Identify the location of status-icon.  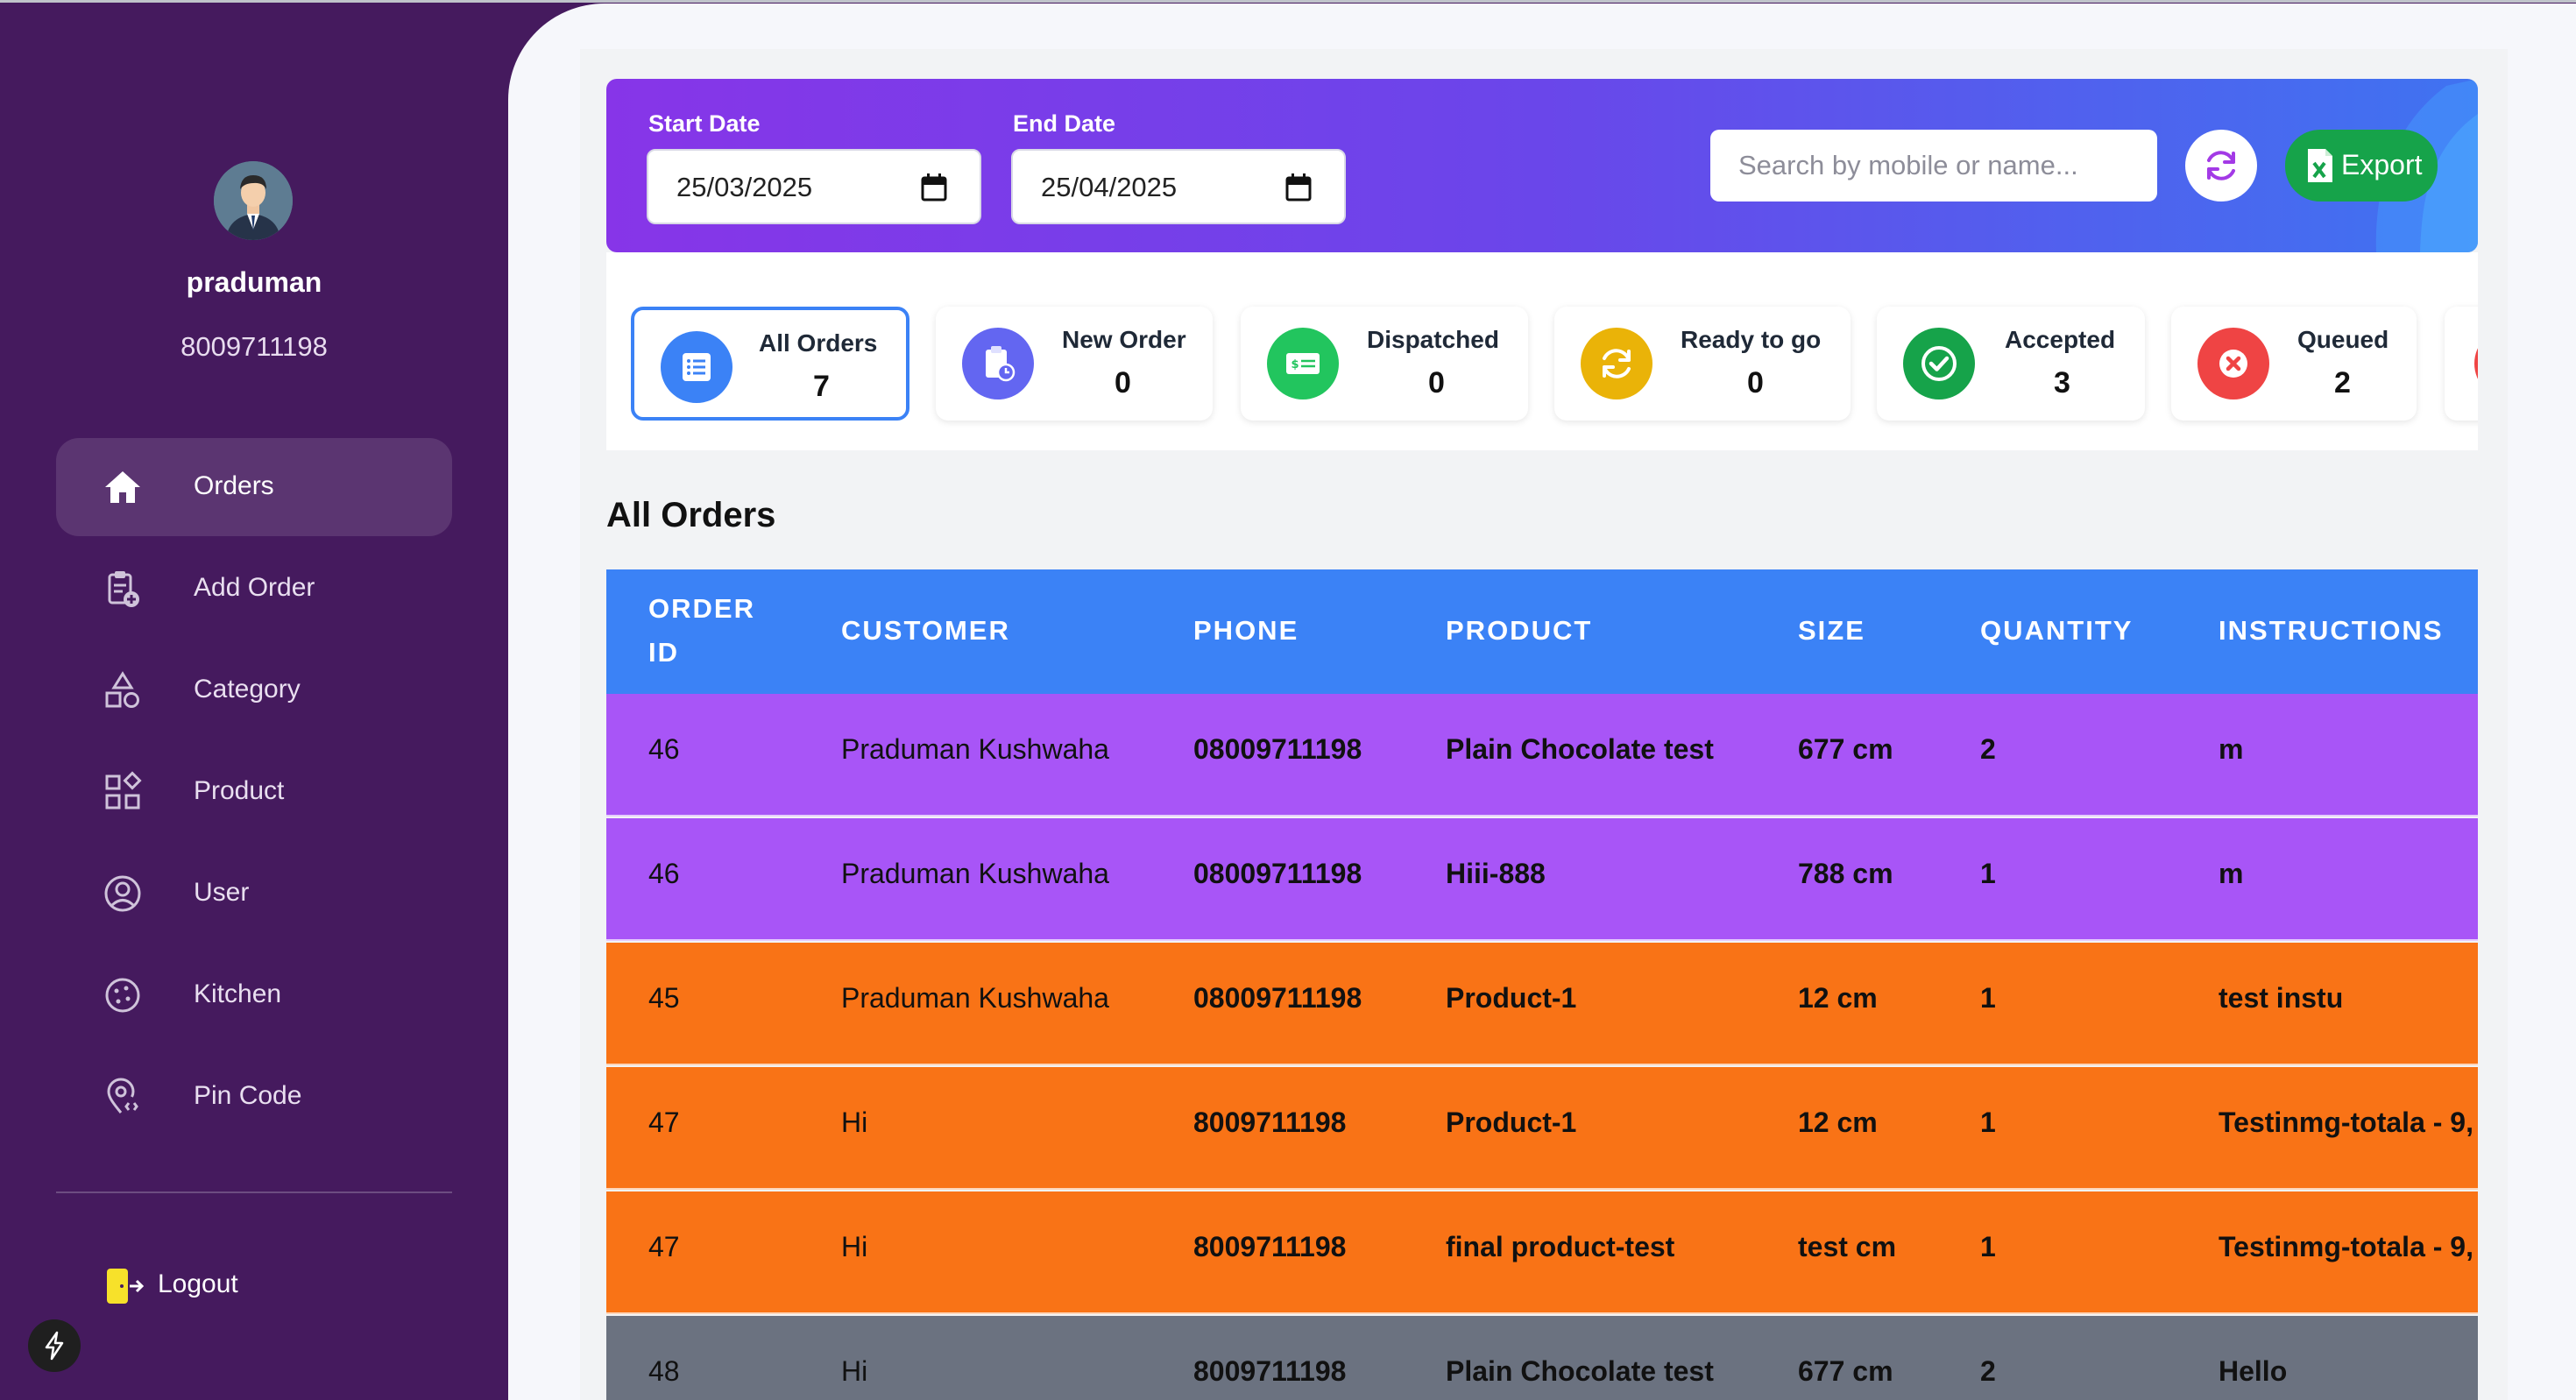
(2476, 363).